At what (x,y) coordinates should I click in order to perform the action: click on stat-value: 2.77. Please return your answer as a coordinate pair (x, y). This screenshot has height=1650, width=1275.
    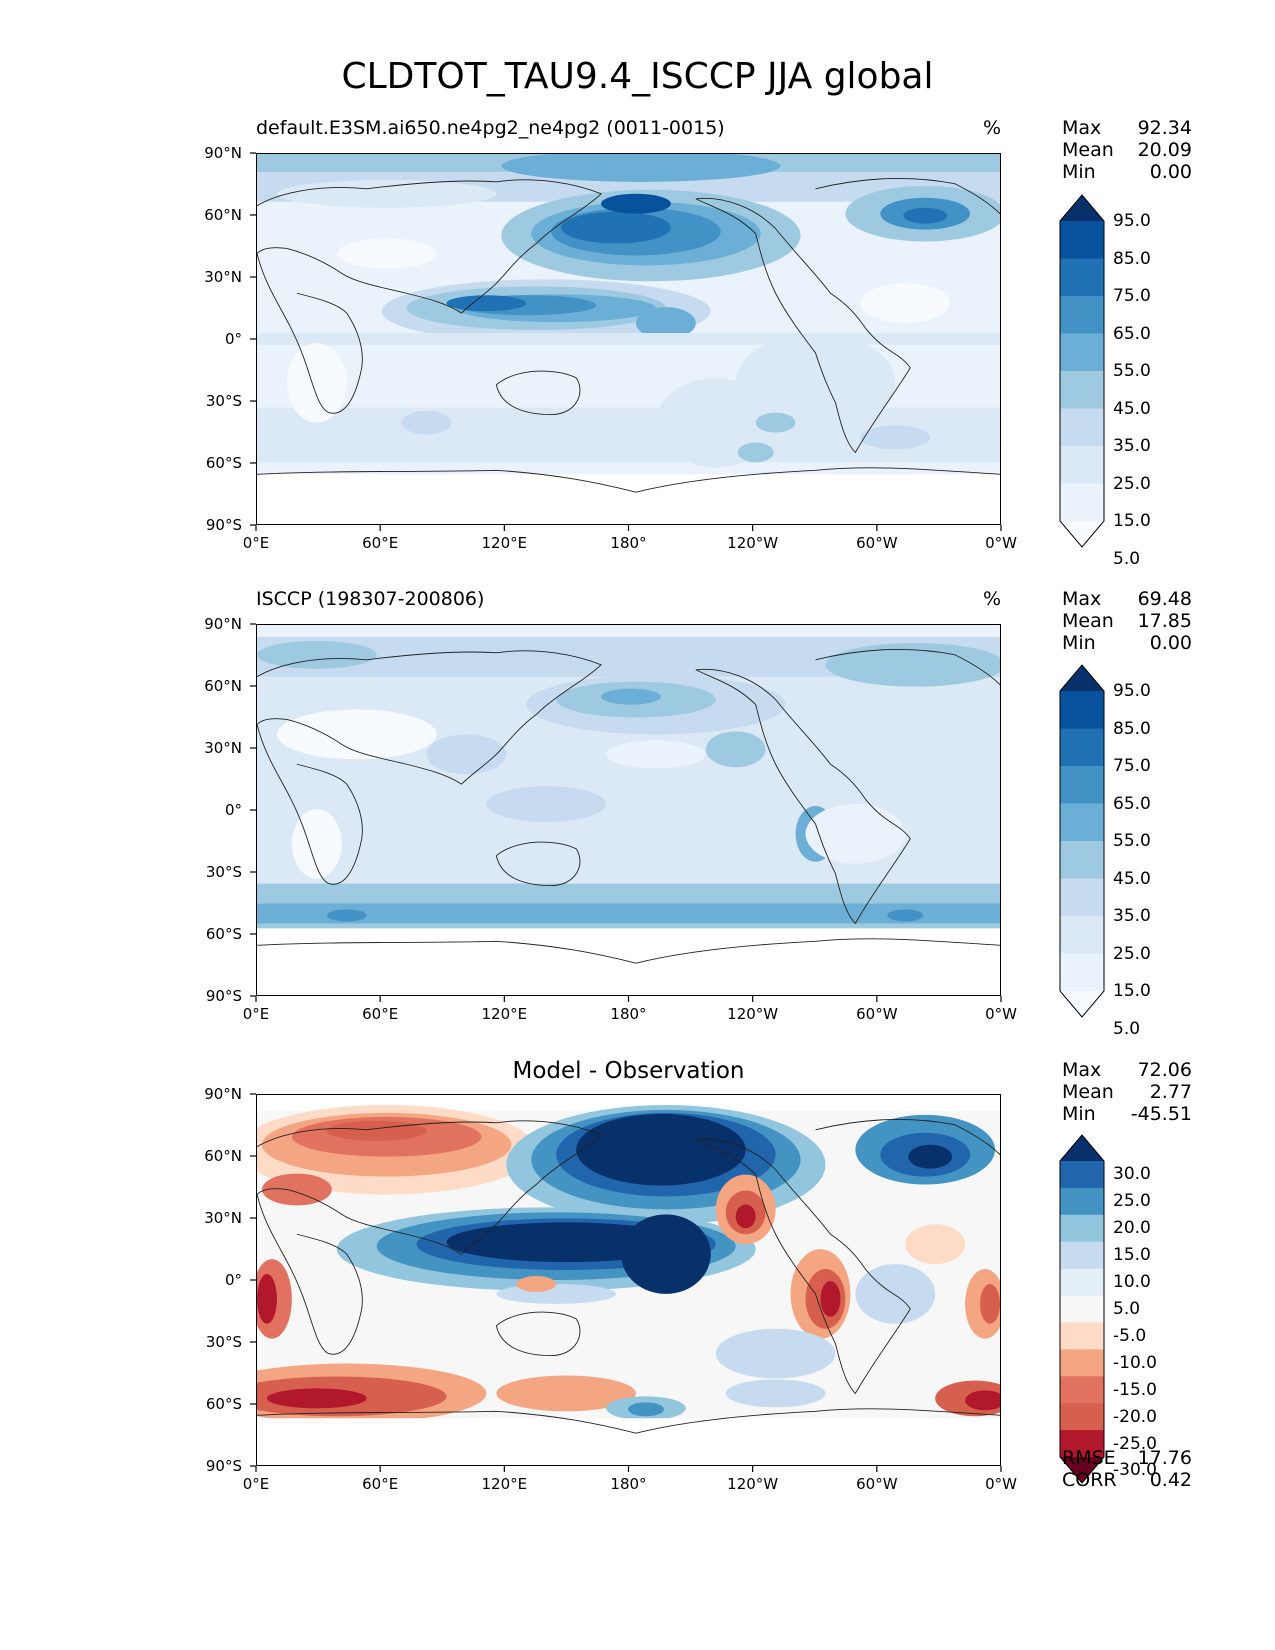
    Looking at the image, I should click on (1170, 1092).